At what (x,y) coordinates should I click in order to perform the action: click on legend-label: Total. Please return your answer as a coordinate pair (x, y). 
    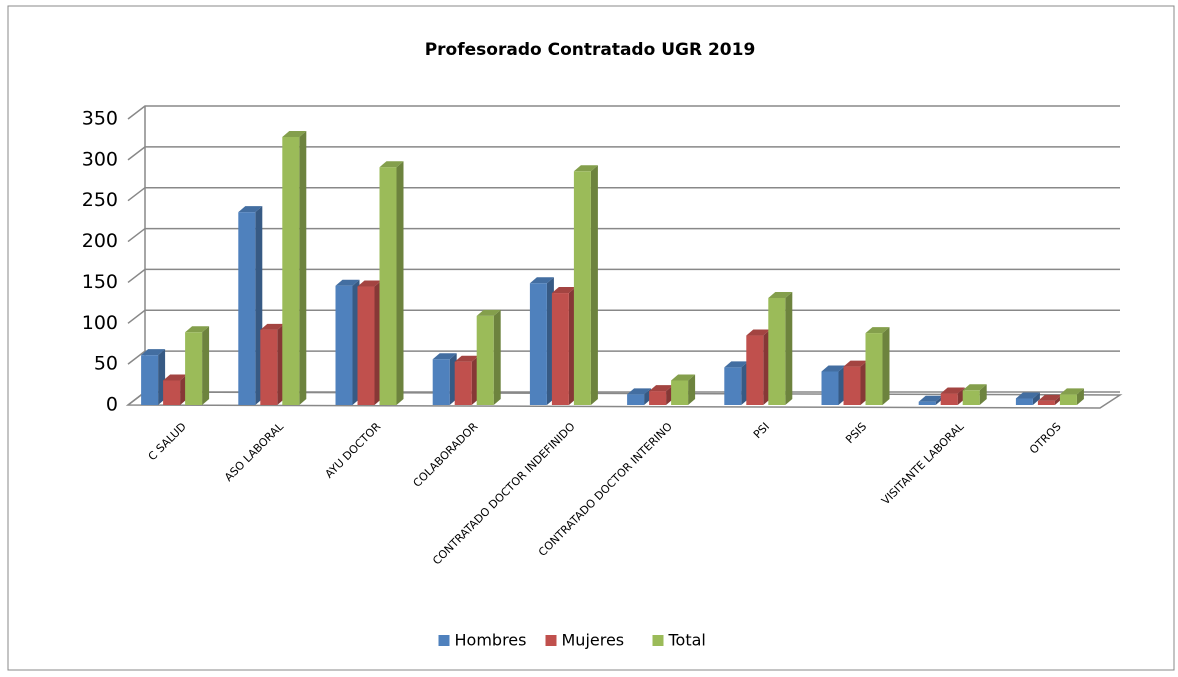
    Looking at the image, I should click on (687, 640).